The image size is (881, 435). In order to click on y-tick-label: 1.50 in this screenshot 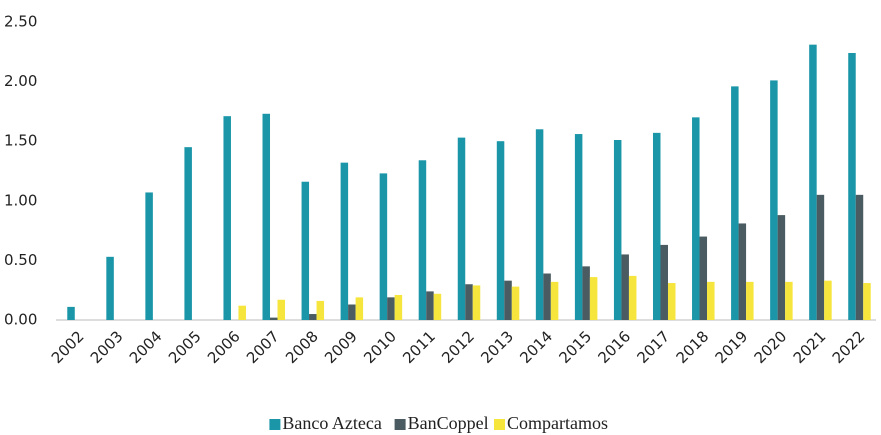, I will do `click(20, 141)`.